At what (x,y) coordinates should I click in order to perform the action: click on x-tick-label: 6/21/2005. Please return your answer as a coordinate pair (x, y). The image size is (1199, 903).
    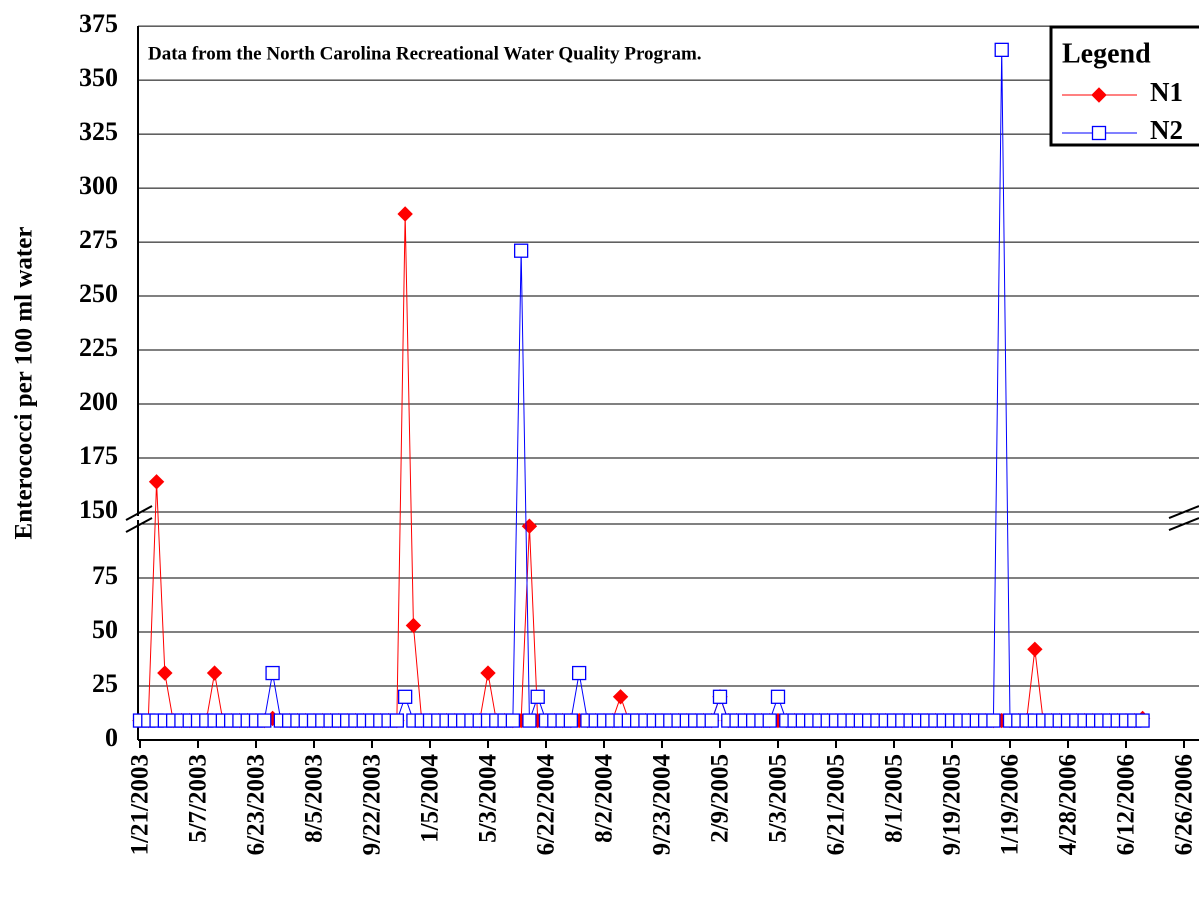
    Looking at the image, I should click on (836, 804).